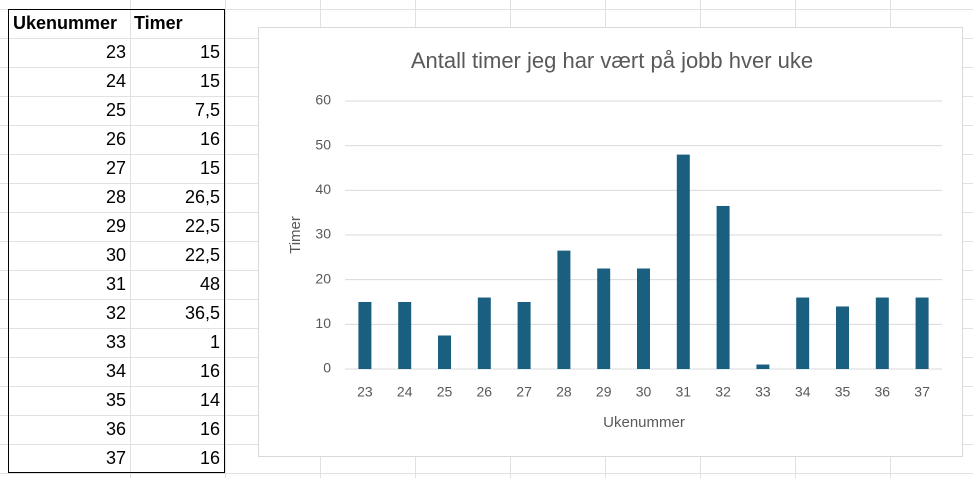 The height and width of the screenshot is (478, 973). I want to click on table-cell: Timer, so click(158, 23).